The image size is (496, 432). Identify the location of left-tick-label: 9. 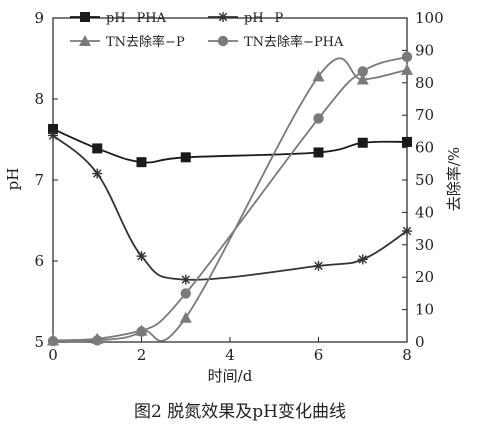
(39, 18).